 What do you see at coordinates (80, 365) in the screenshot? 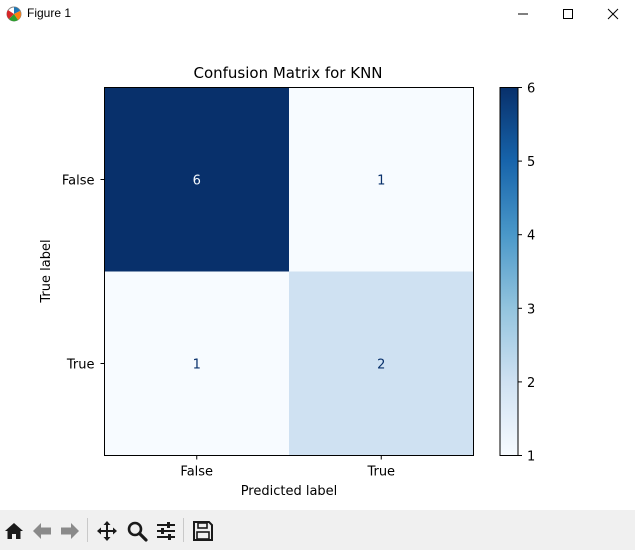
I see `y-tick-label: True` at bounding box center [80, 365].